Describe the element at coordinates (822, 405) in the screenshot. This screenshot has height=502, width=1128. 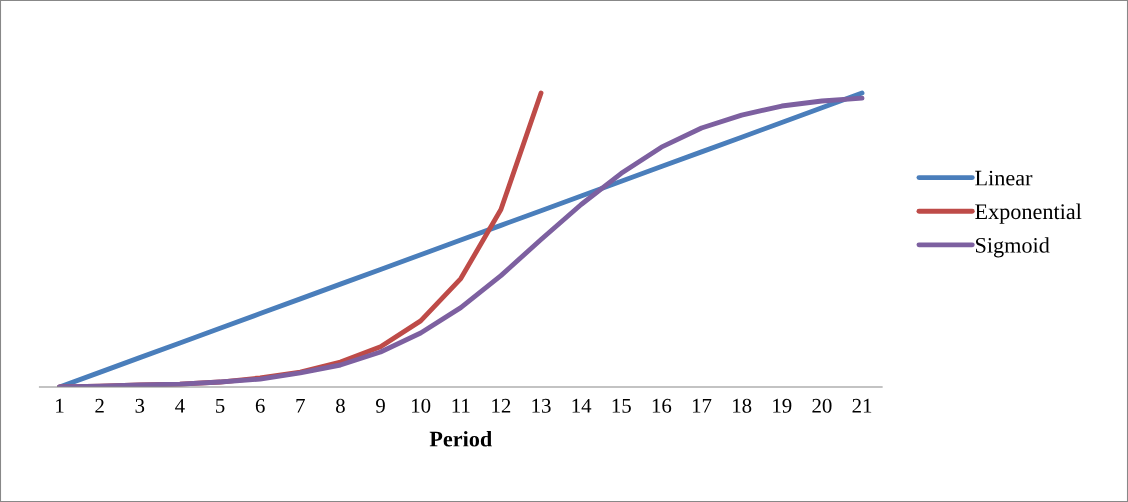
I see `x-tick-label: 20` at that location.